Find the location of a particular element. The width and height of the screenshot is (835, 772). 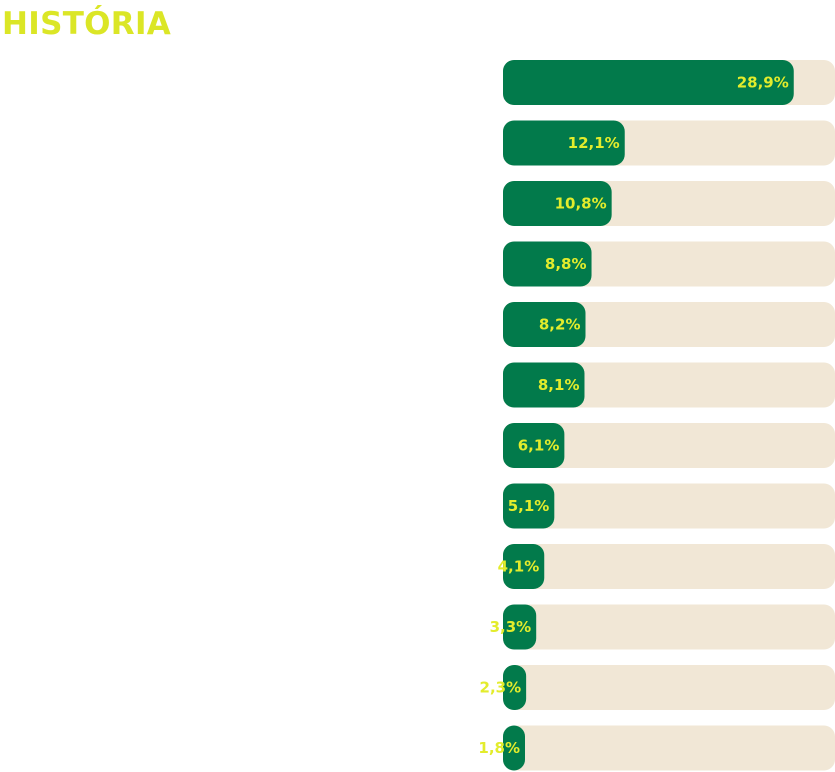

bar-value-label: 2,3% is located at coordinates (501, 688).